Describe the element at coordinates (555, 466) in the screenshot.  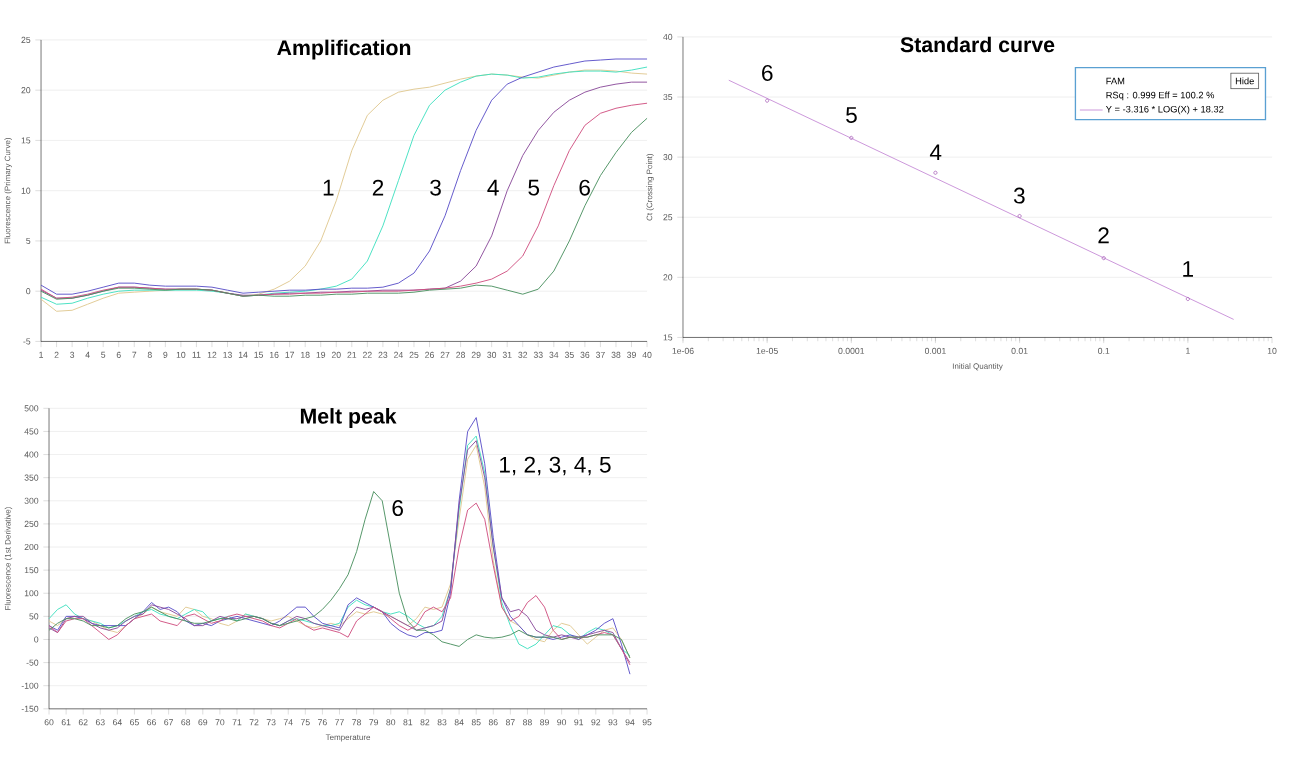
I see `annotation: 1, 2, 3, 4, 5` at that location.